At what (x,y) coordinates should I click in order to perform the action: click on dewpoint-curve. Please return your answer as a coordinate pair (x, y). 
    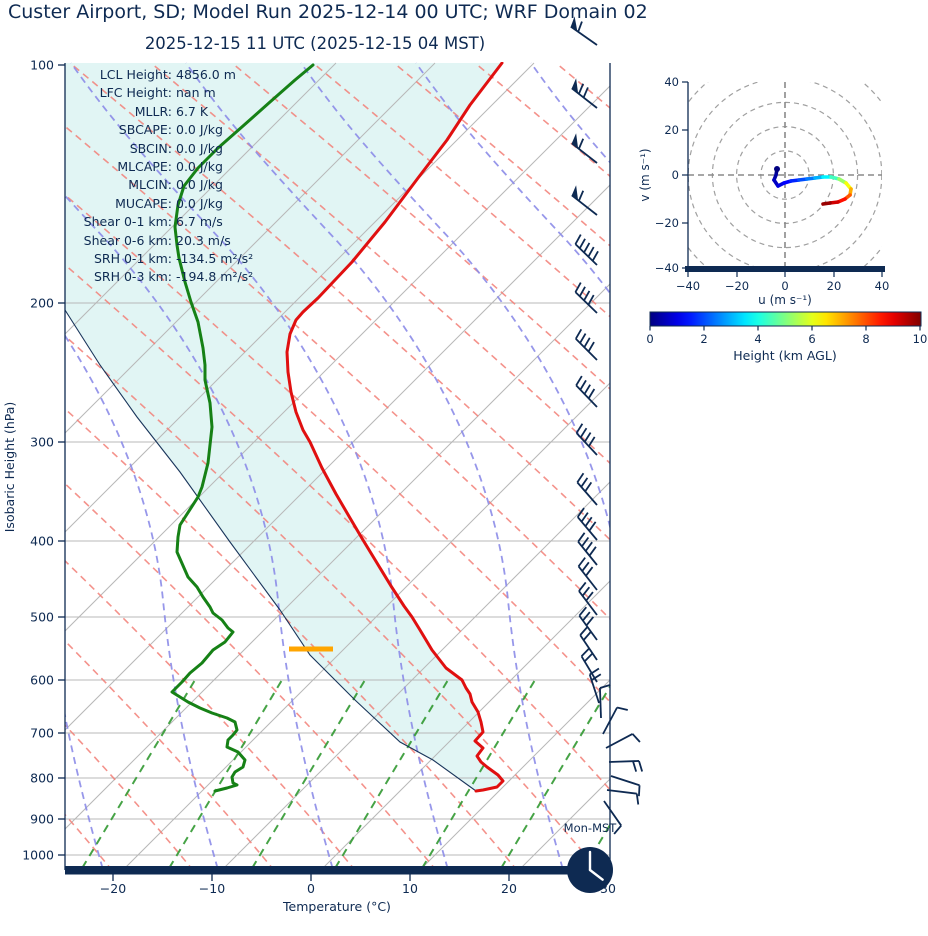
    Looking at the image, I should click on (242, 428).